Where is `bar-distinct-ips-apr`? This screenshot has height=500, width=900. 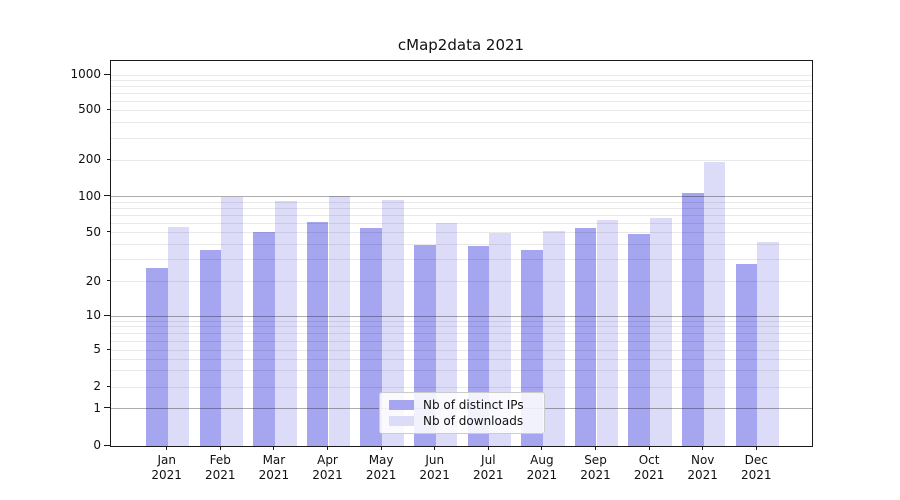
bar-distinct-ips-apr is located at coordinates (317, 333).